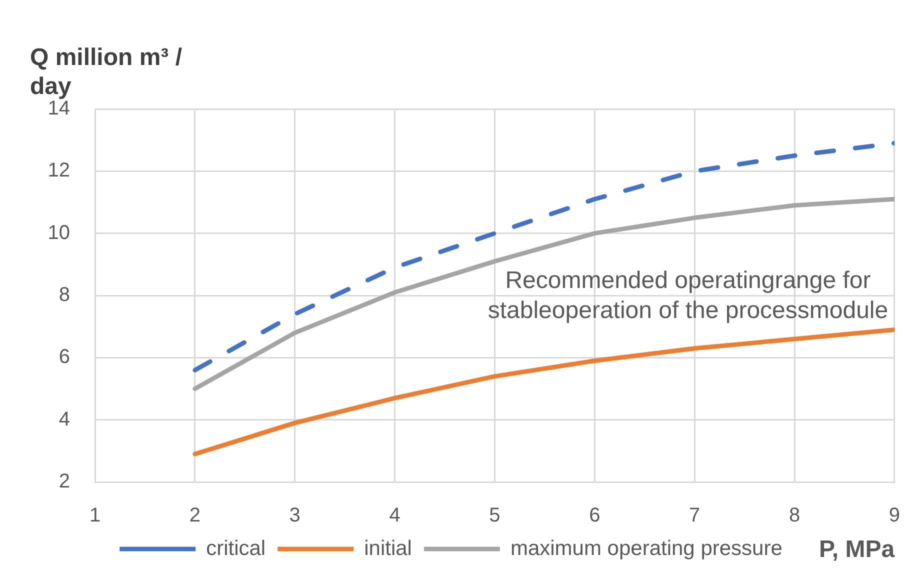  What do you see at coordinates (646, 548) in the screenshot?
I see `legend-label: maximum operating pressure` at bounding box center [646, 548].